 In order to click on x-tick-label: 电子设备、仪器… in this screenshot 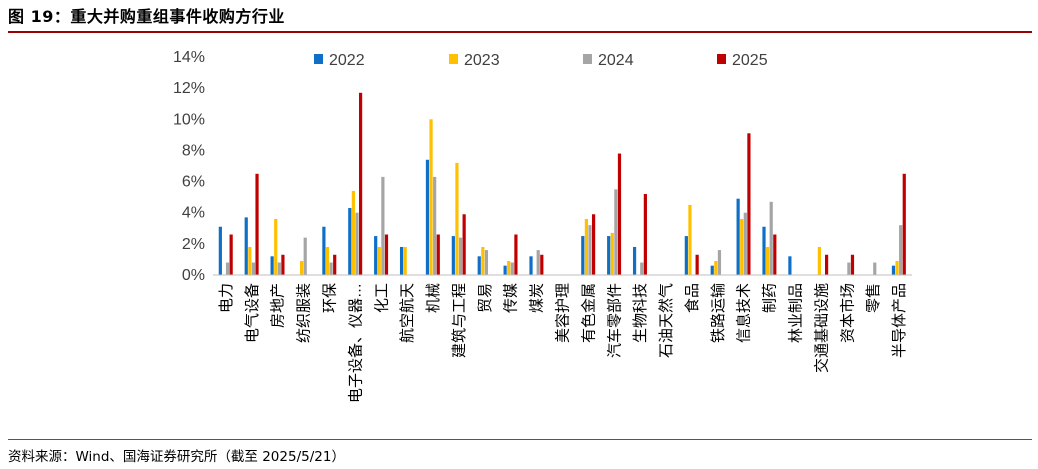, I will do `click(355, 343)`.